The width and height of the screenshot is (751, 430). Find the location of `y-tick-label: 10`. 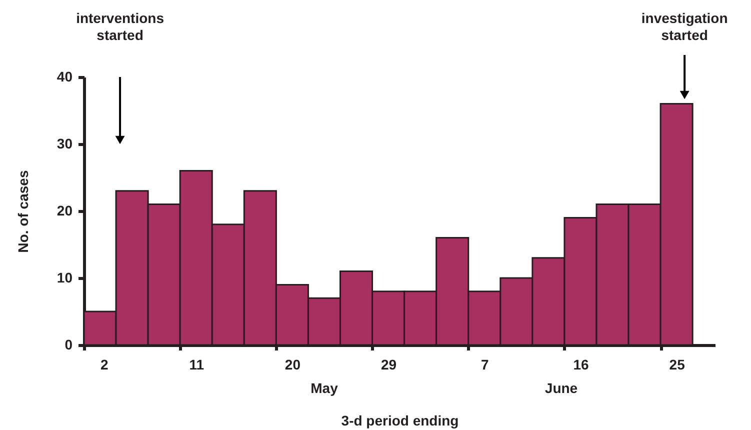

y-tick-label: 10 is located at coordinates (64, 278).